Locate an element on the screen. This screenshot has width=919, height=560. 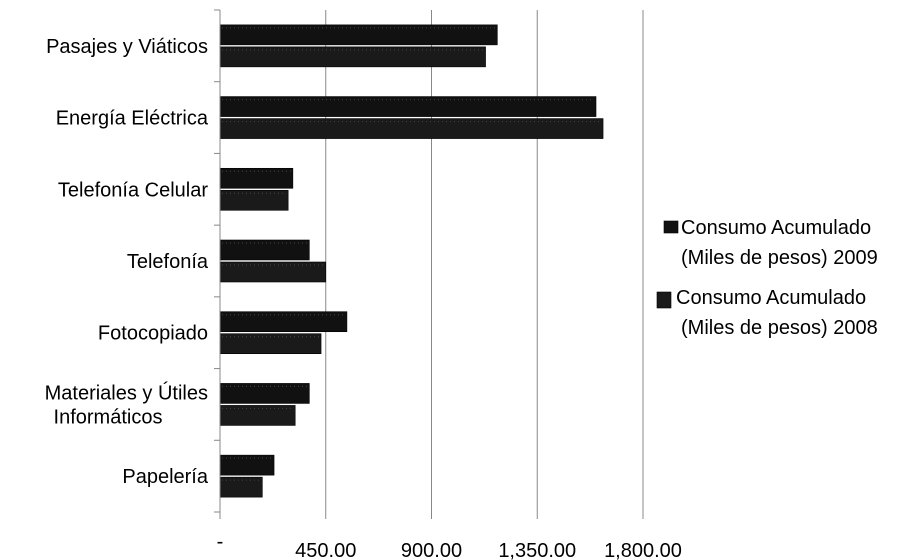
x-tick-label: 1,800.00 is located at coordinates (643, 550).